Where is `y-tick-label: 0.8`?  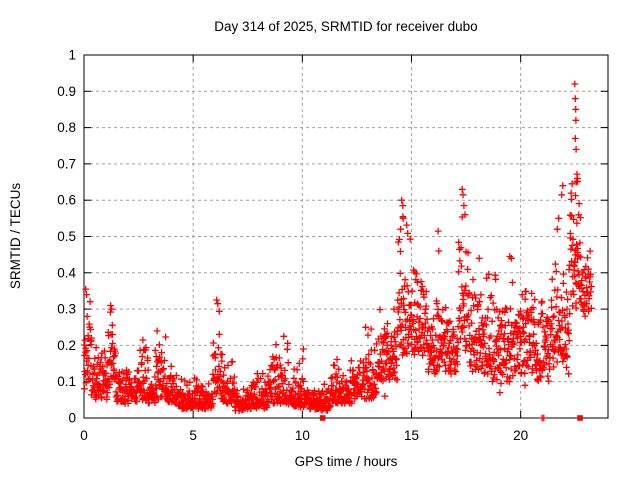 y-tick-label: 0.8 is located at coordinates (66, 127).